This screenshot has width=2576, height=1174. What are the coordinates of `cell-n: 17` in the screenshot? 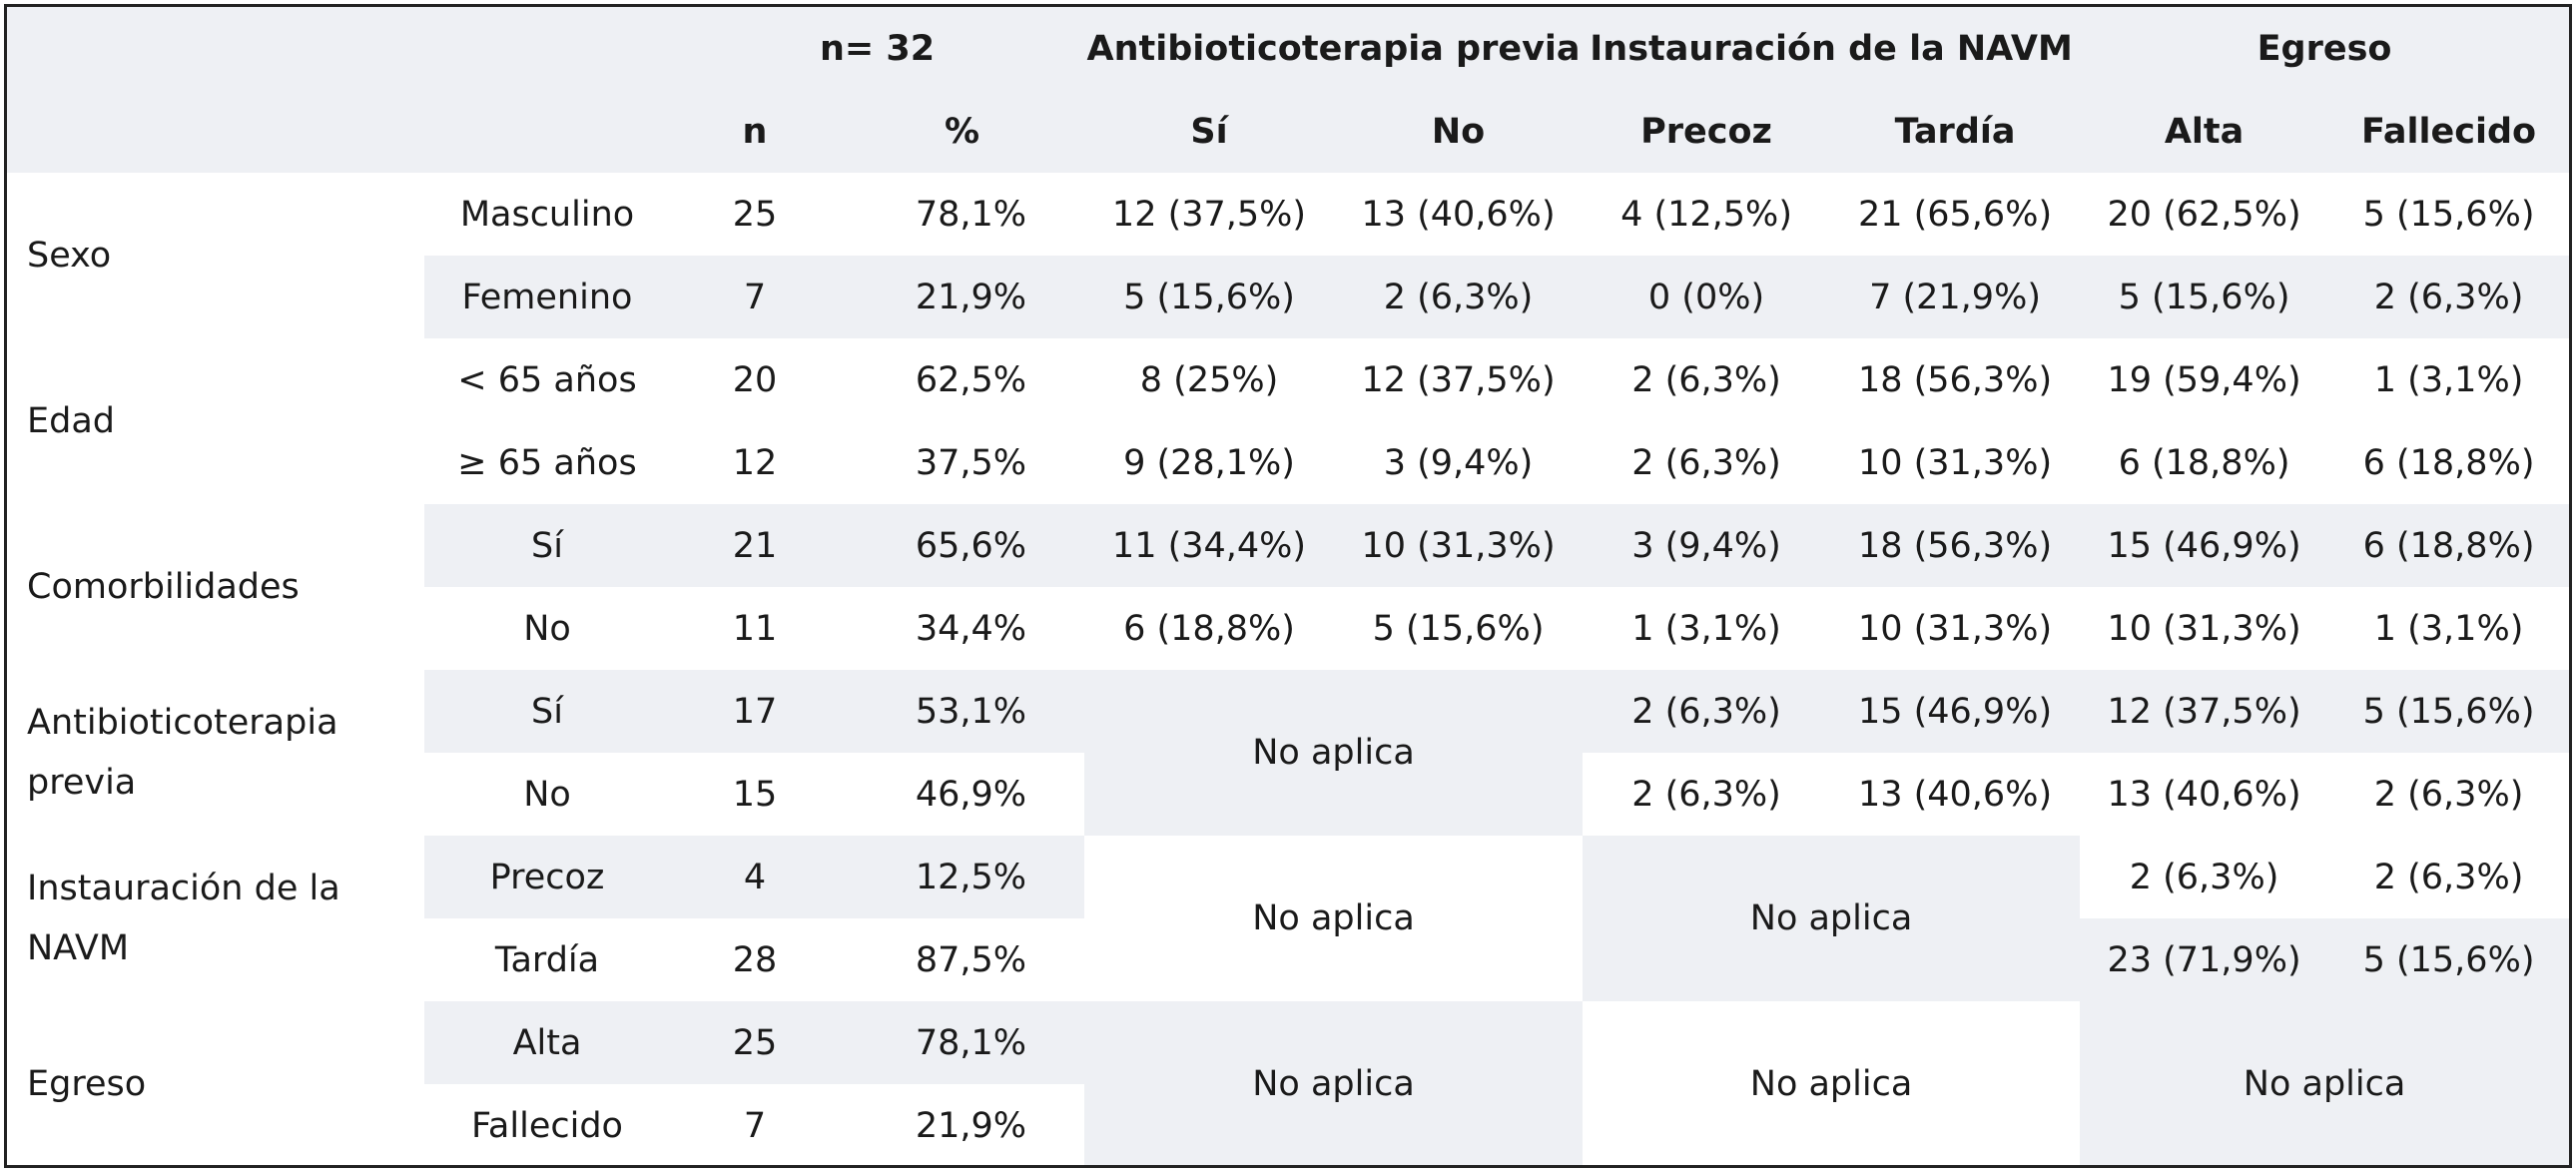 It's located at (755, 711).